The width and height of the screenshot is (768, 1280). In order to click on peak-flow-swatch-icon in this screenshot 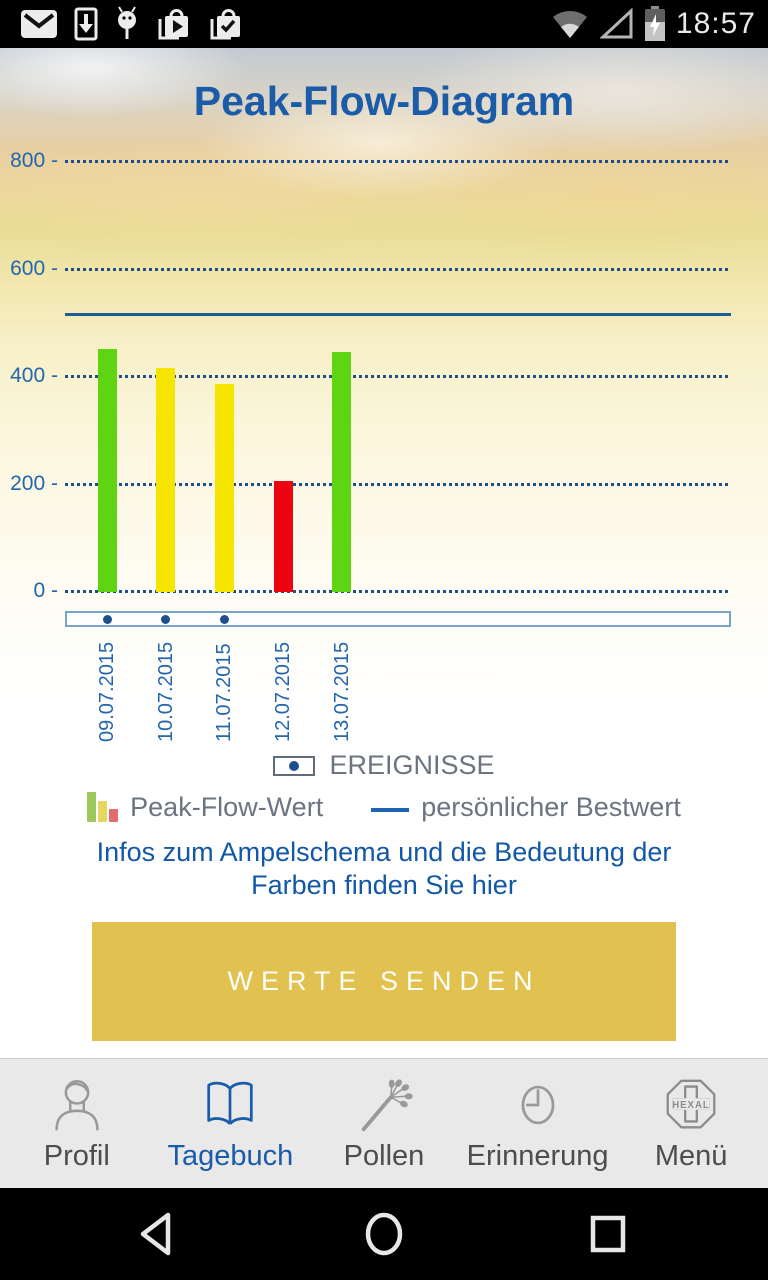, I will do `click(103, 808)`.